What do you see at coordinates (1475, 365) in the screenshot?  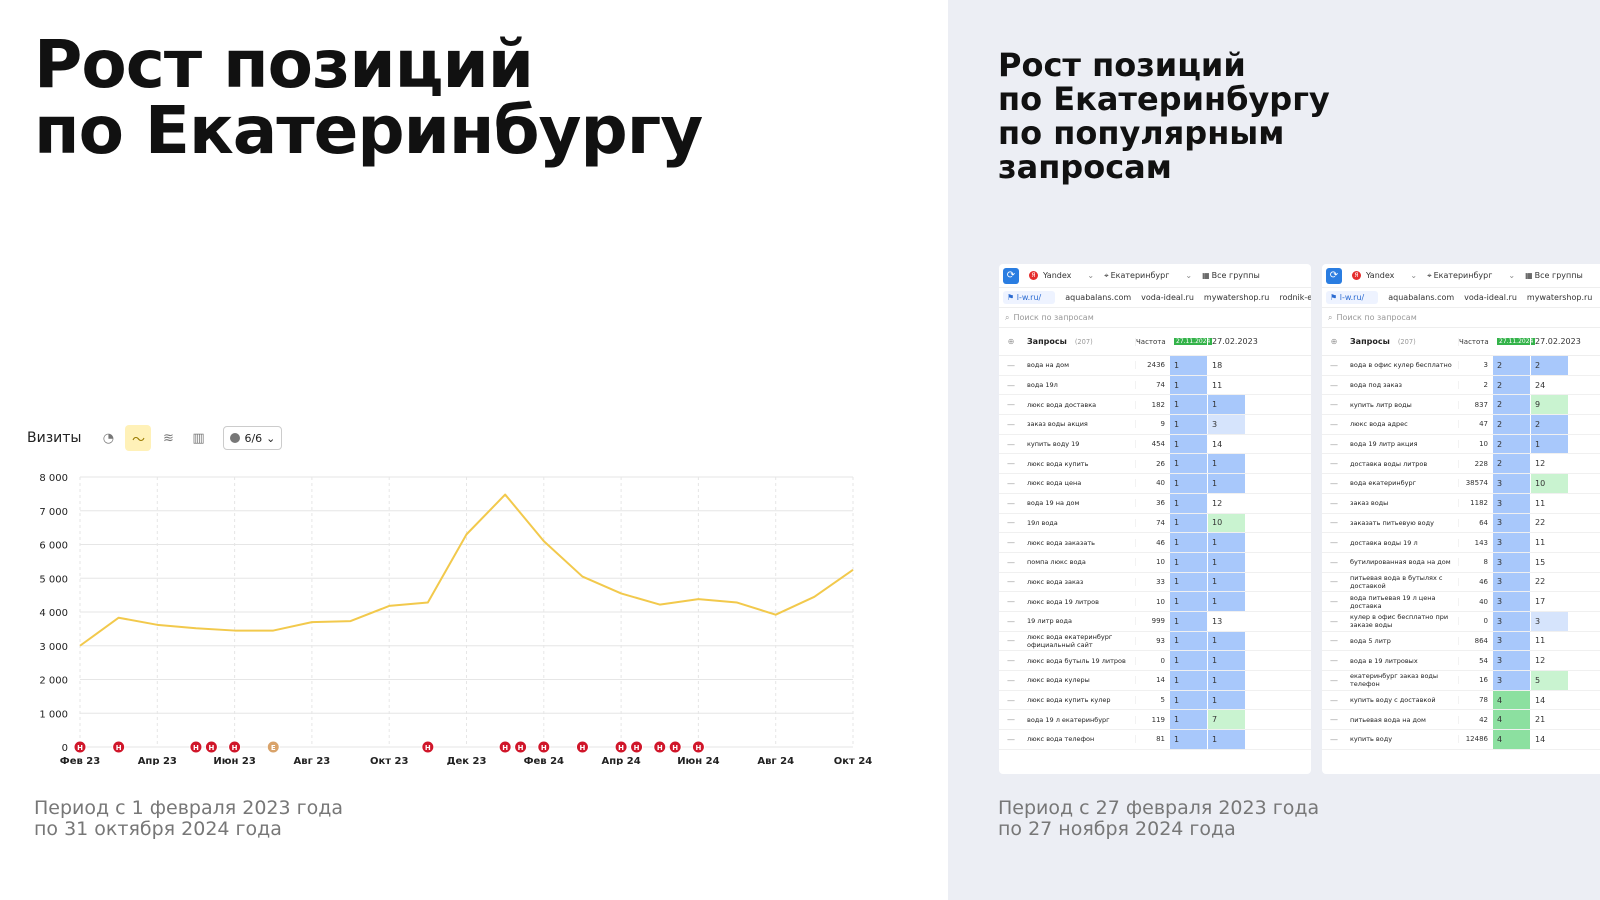 I see `query-frequency: 3` at bounding box center [1475, 365].